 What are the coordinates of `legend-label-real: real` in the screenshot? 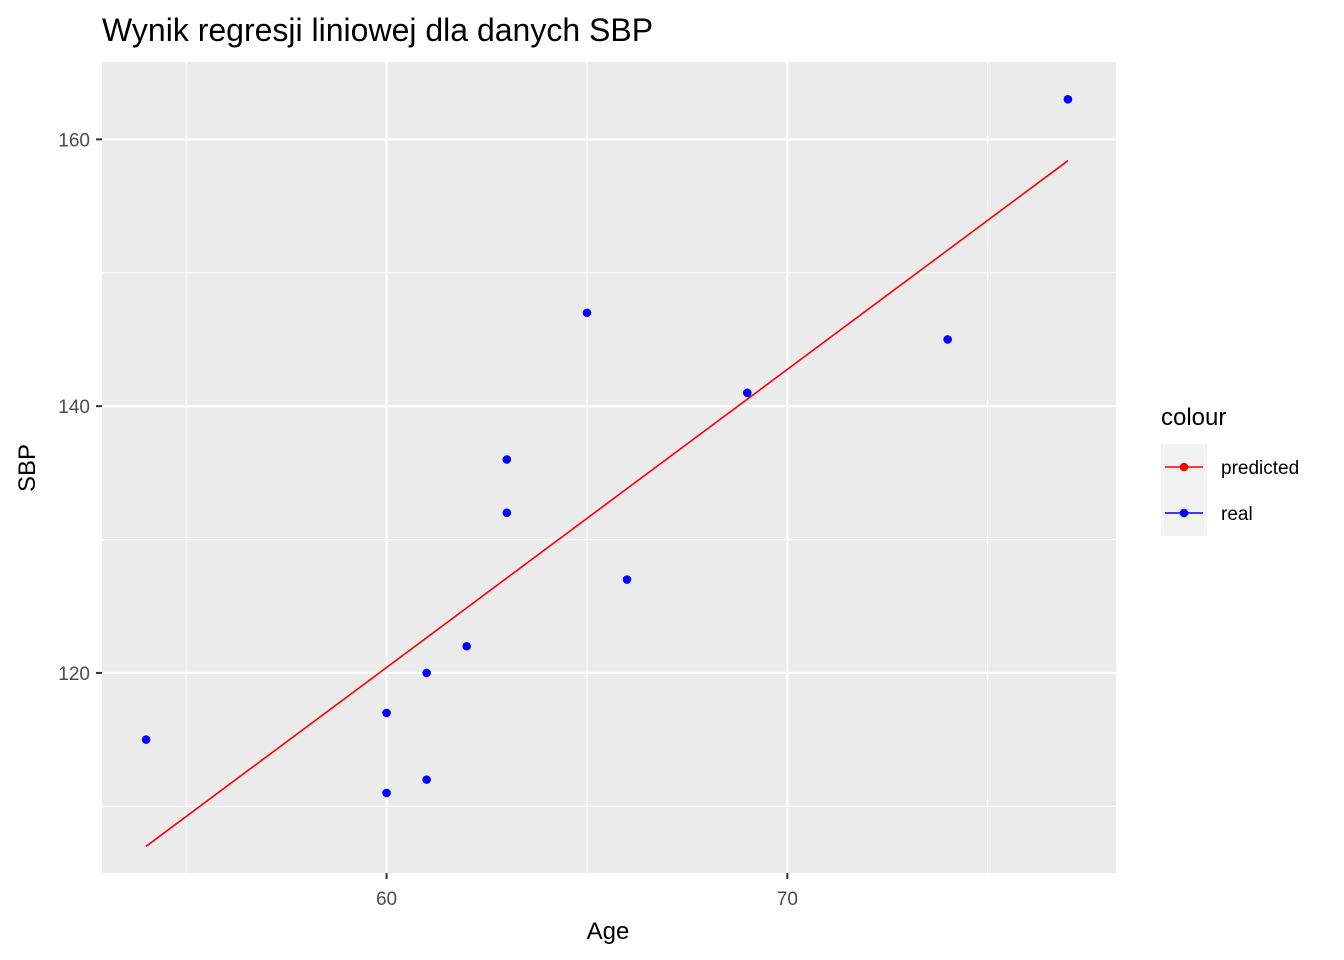 It's located at (1237, 514).